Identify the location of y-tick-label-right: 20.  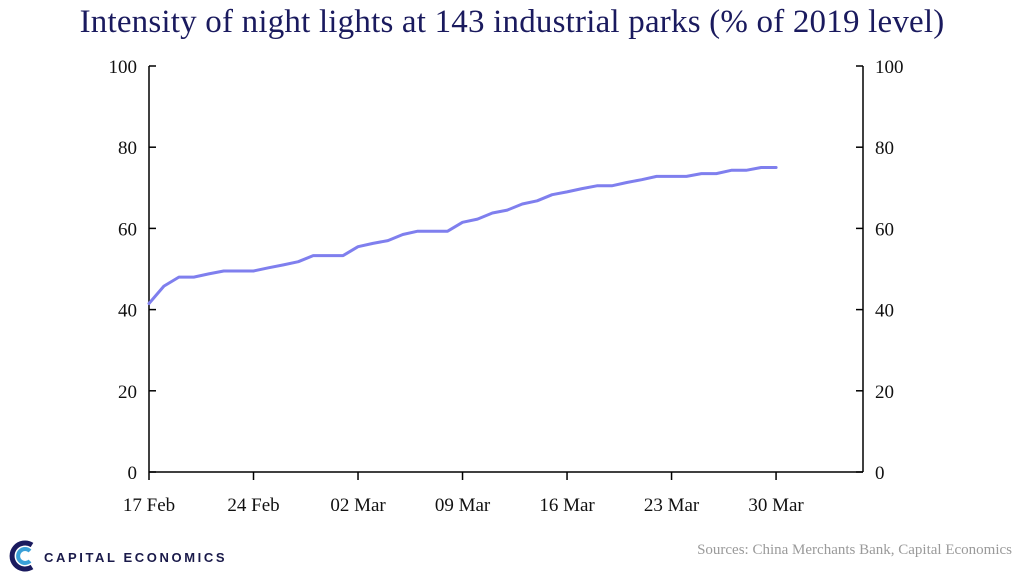
(884, 392).